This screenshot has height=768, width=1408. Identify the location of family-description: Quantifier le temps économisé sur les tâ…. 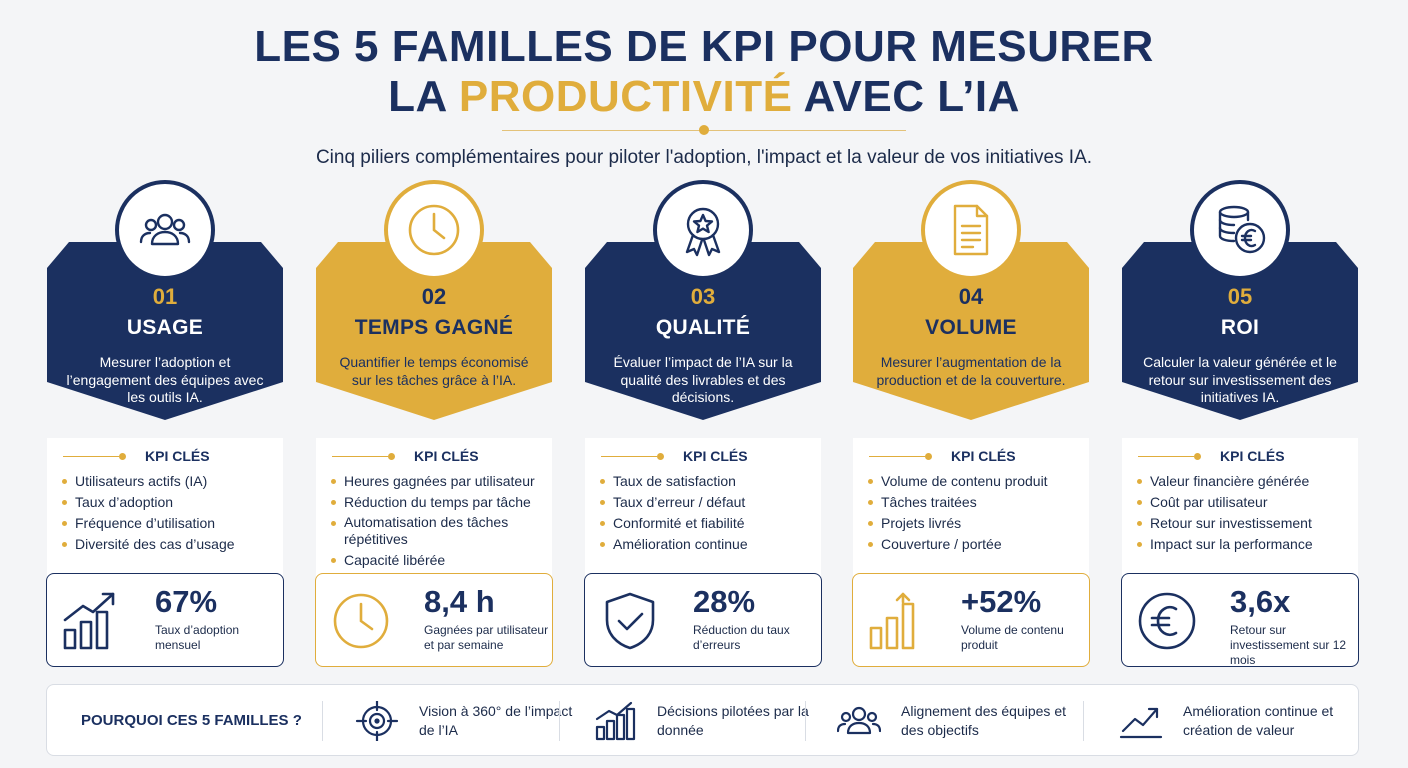
(434, 371).